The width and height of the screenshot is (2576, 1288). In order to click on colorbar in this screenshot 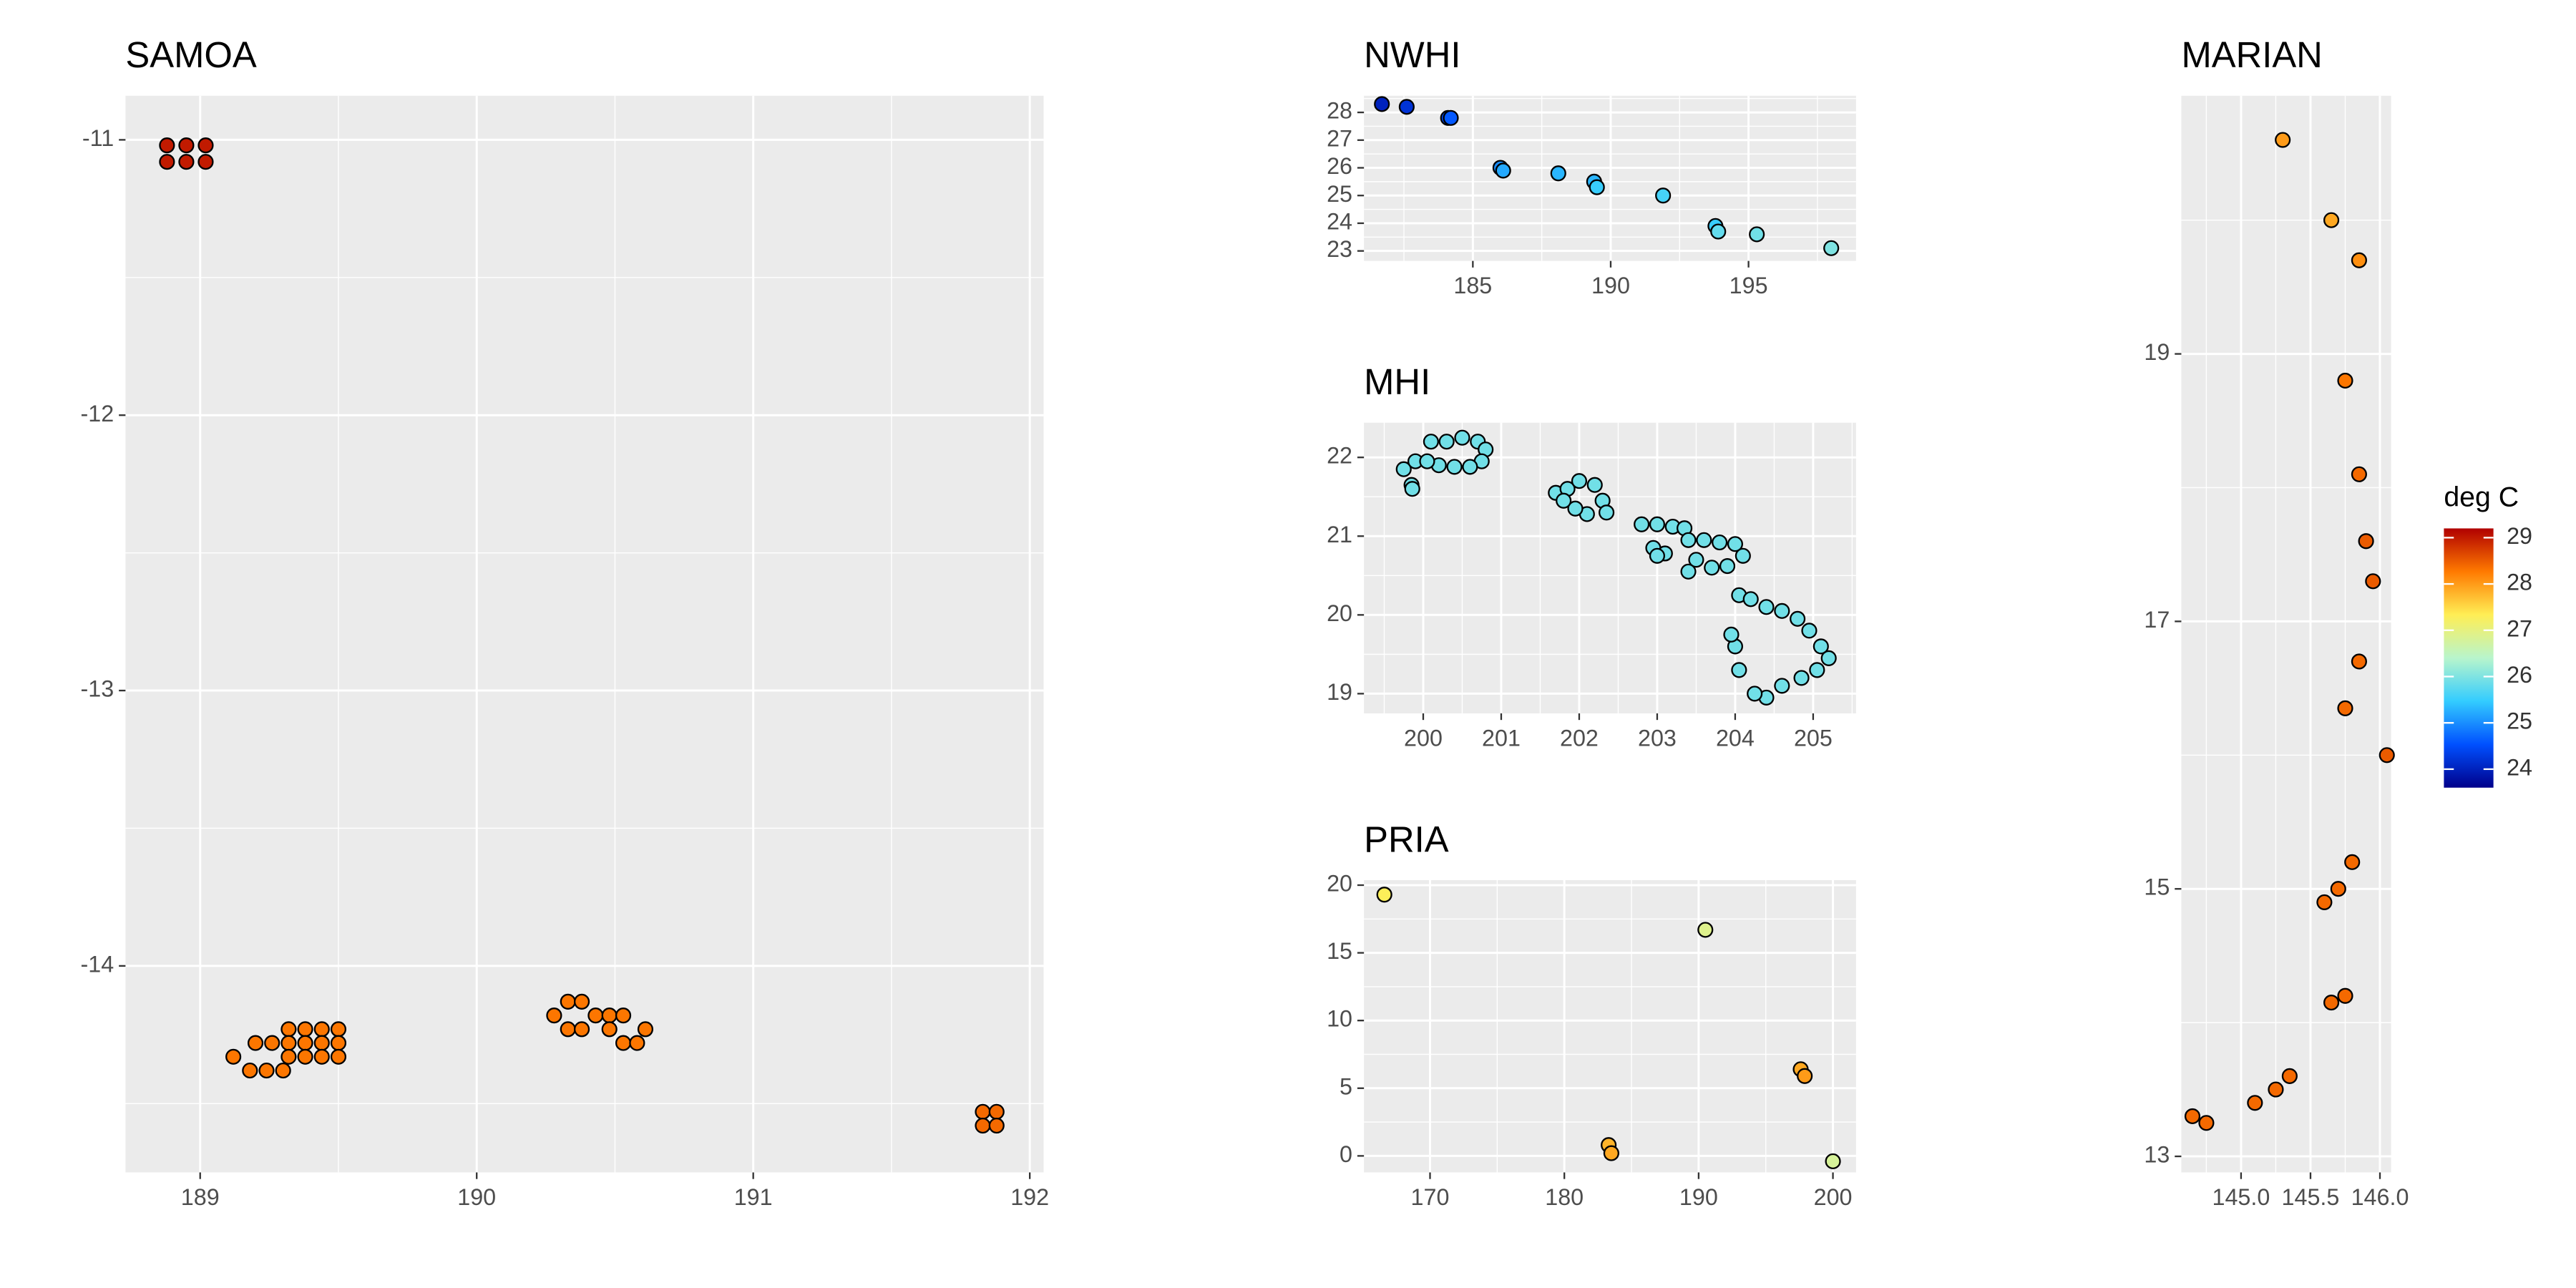, I will do `click(2469, 658)`.